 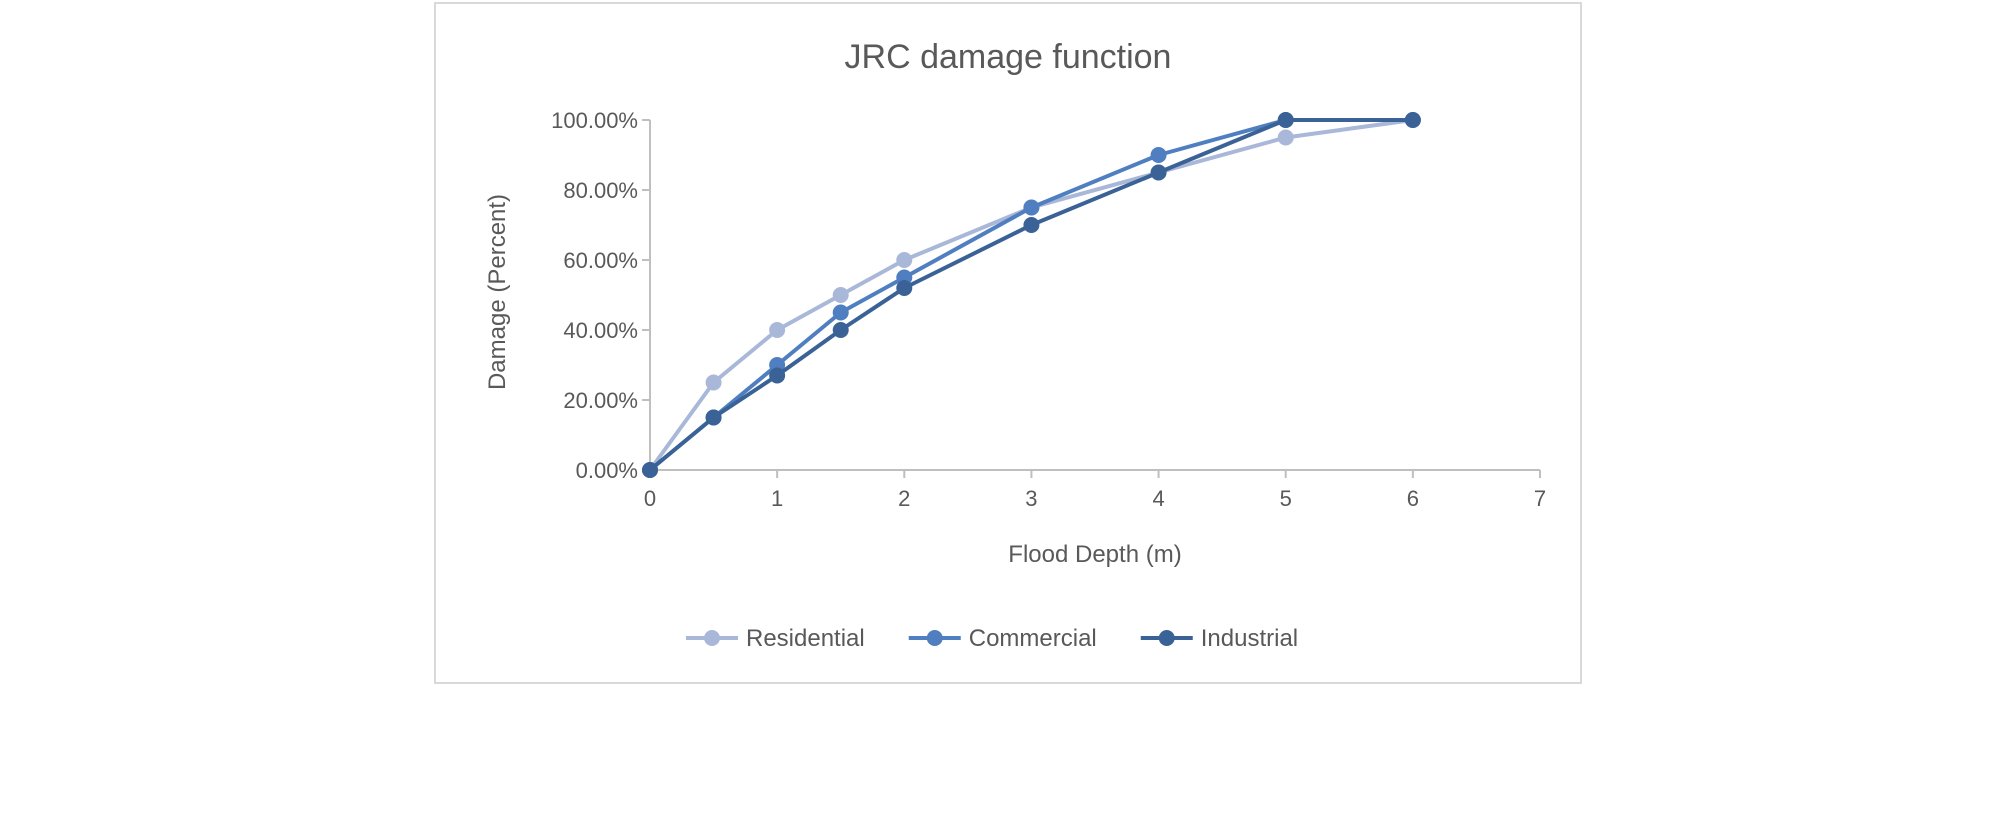 I want to click on y-tick-label: 100.00%, so click(x=594, y=120).